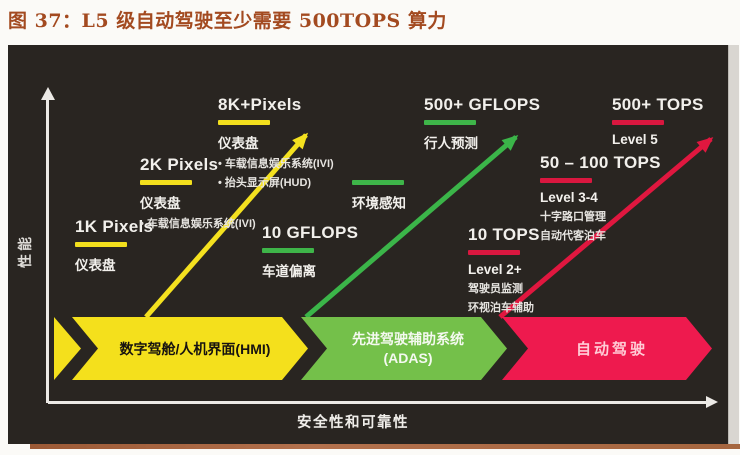 The width and height of the screenshot is (740, 455). Describe the element at coordinates (408, 339) in the screenshot. I see `stage-label: 先进驾驶辅助系统` at that location.